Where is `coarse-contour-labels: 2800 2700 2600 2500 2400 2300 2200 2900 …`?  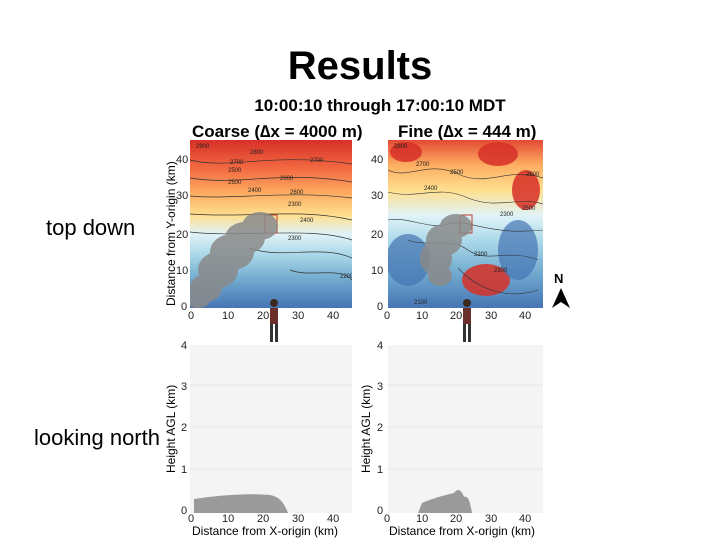 coarse-contour-labels: 2800 2700 2600 2500 2400 2300 2200 2900 … is located at coordinates (274, 212).